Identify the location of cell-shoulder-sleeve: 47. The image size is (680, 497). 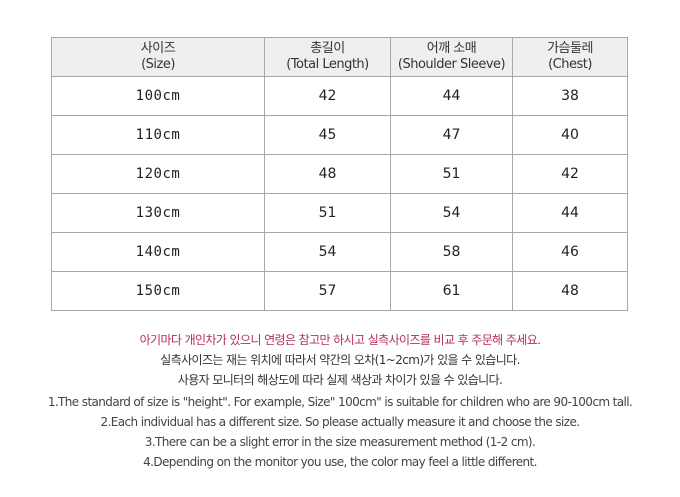
(451, 135).